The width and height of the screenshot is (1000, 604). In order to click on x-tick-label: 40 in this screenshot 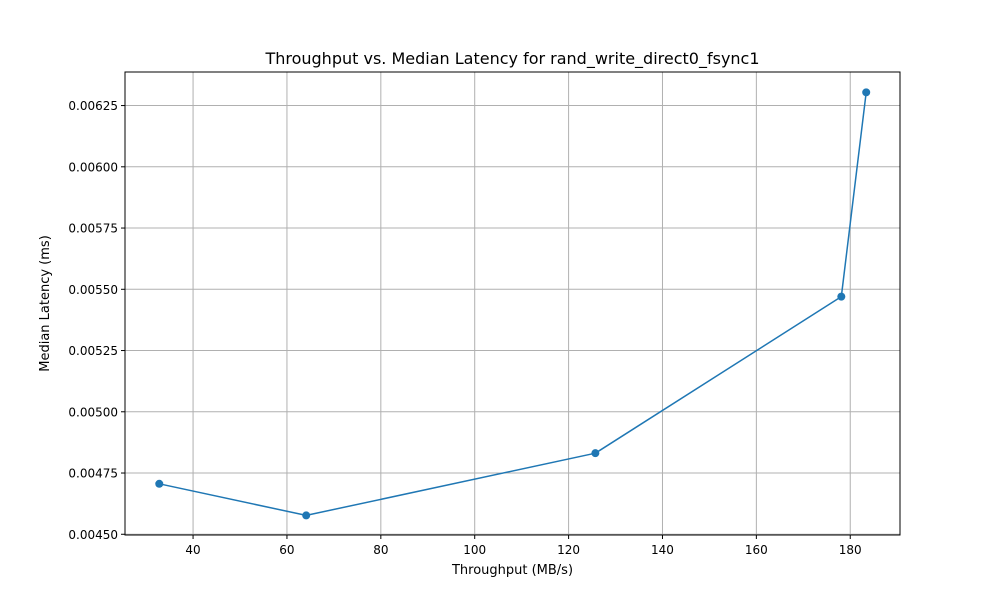, I will do `click(192, 550)`.